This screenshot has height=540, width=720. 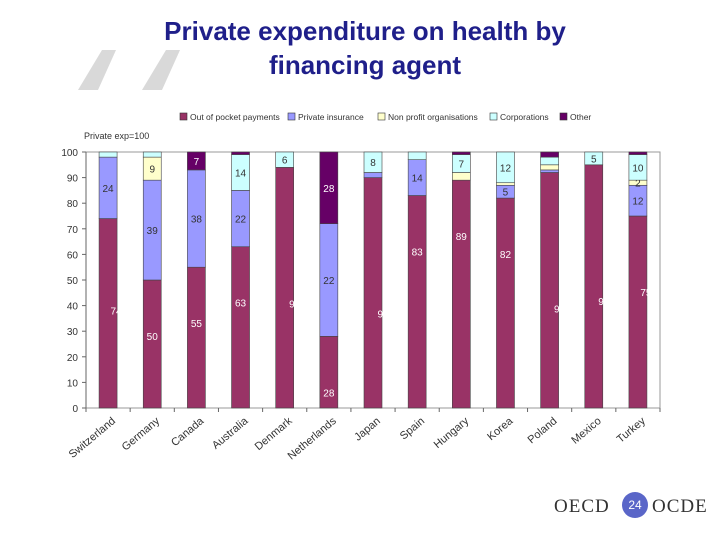 I want to click on y-tick-label: 40, so click(x=73, y=307).